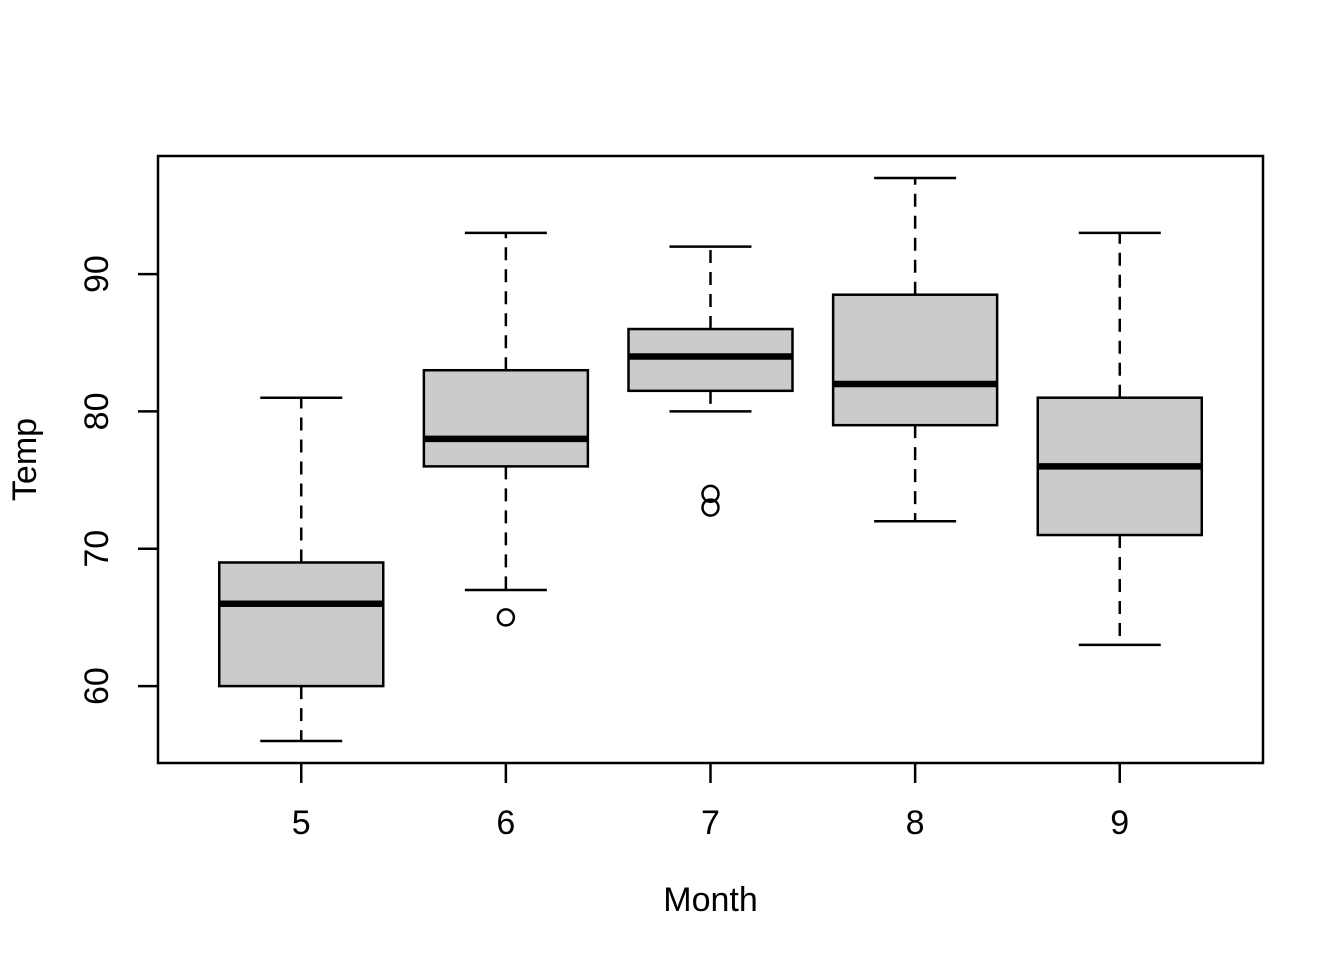 Image resolution: width=1344 pixels, height=960 pixels. What do you see at coordinates (710, 823) in the screenshot?
I see `x-tick-label-7: 7` at bounding box center [710, 823].